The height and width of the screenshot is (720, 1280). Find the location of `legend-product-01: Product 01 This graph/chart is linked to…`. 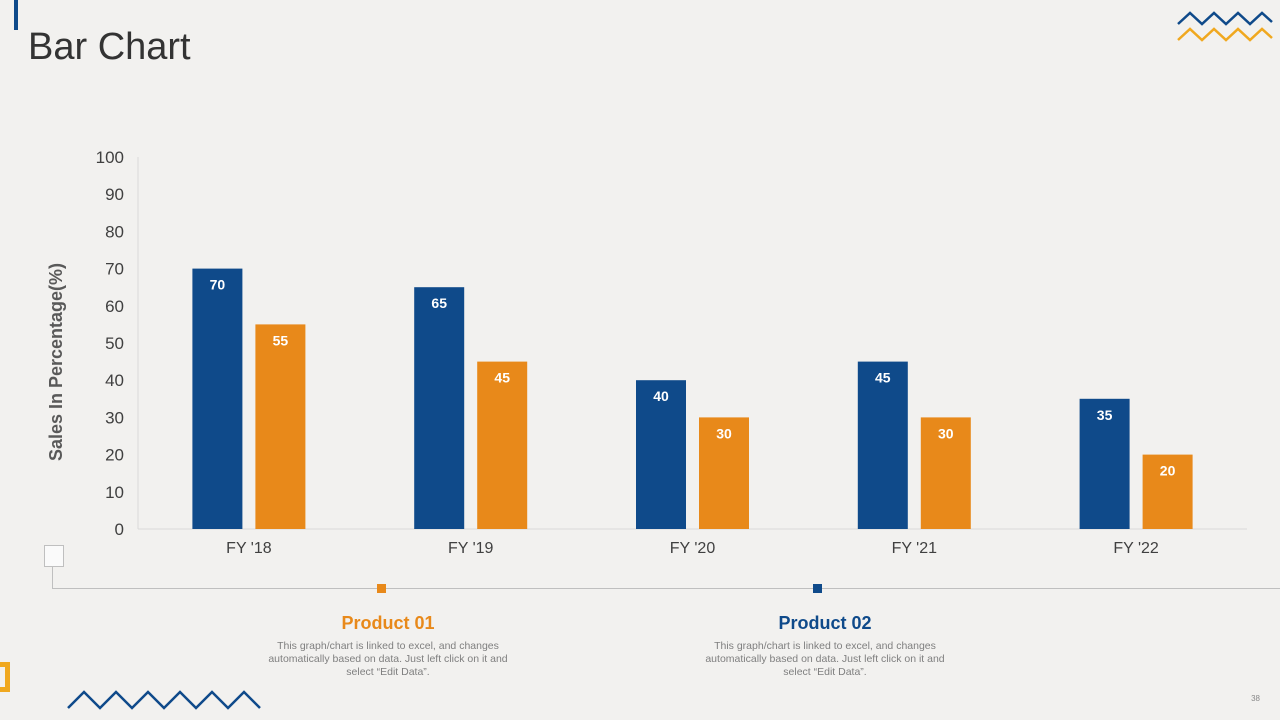

legend-product-01: Product 01 This graph/chart is linked to… is located at coordinates (388, 646).